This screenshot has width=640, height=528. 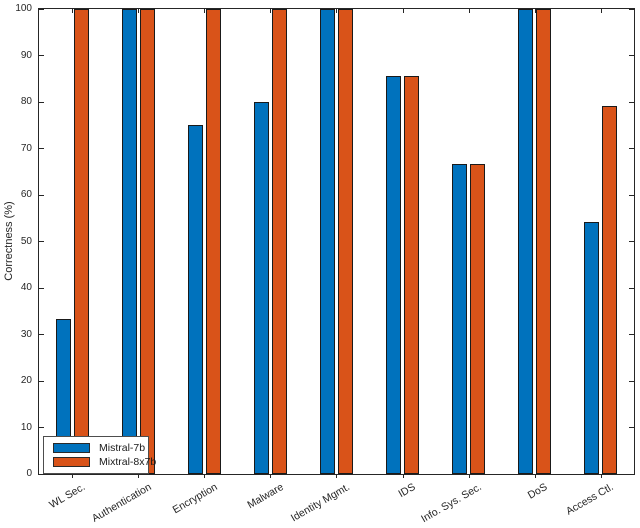 I want to click on x-tick-label: Access Ctl., so click(x=590, y=499).